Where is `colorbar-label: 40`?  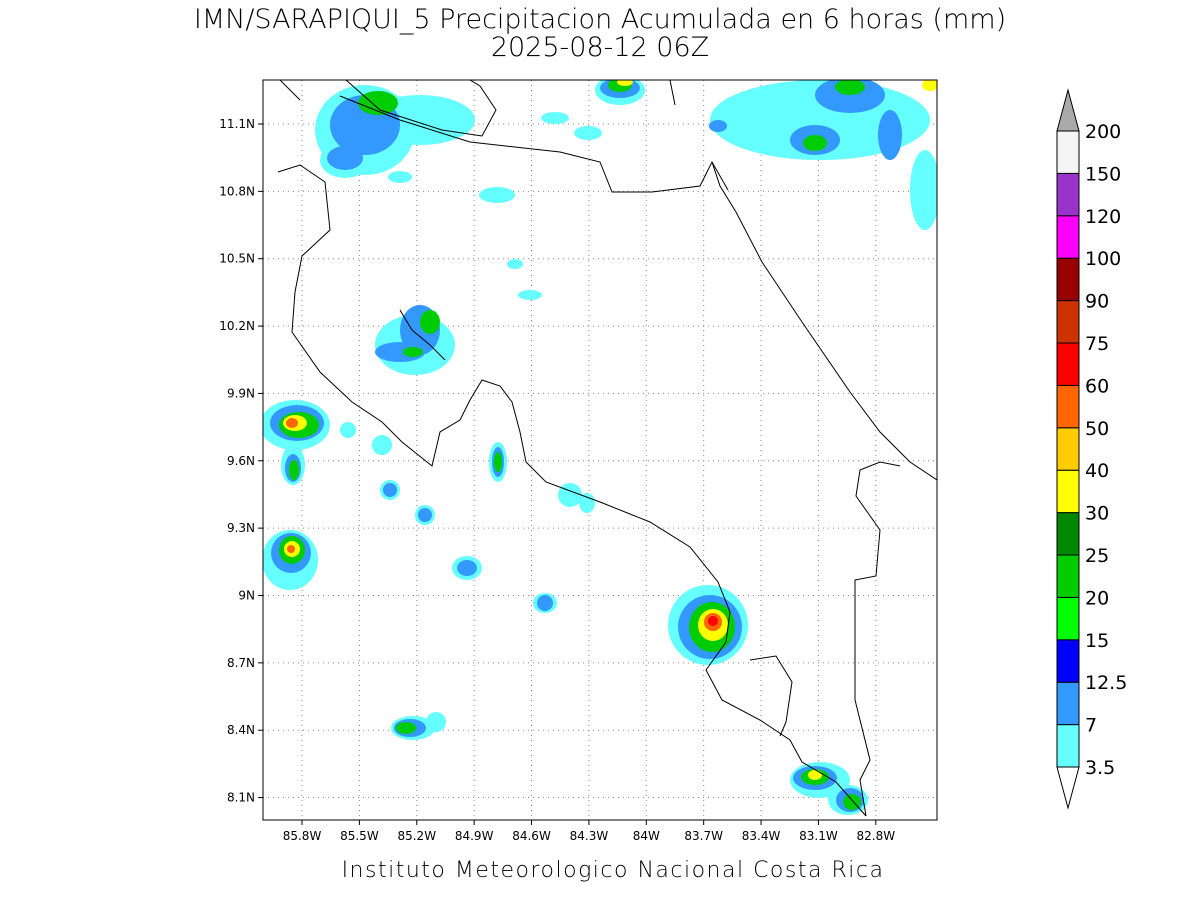
colorbar-label: 40 is located at coordinates (1097, 471).